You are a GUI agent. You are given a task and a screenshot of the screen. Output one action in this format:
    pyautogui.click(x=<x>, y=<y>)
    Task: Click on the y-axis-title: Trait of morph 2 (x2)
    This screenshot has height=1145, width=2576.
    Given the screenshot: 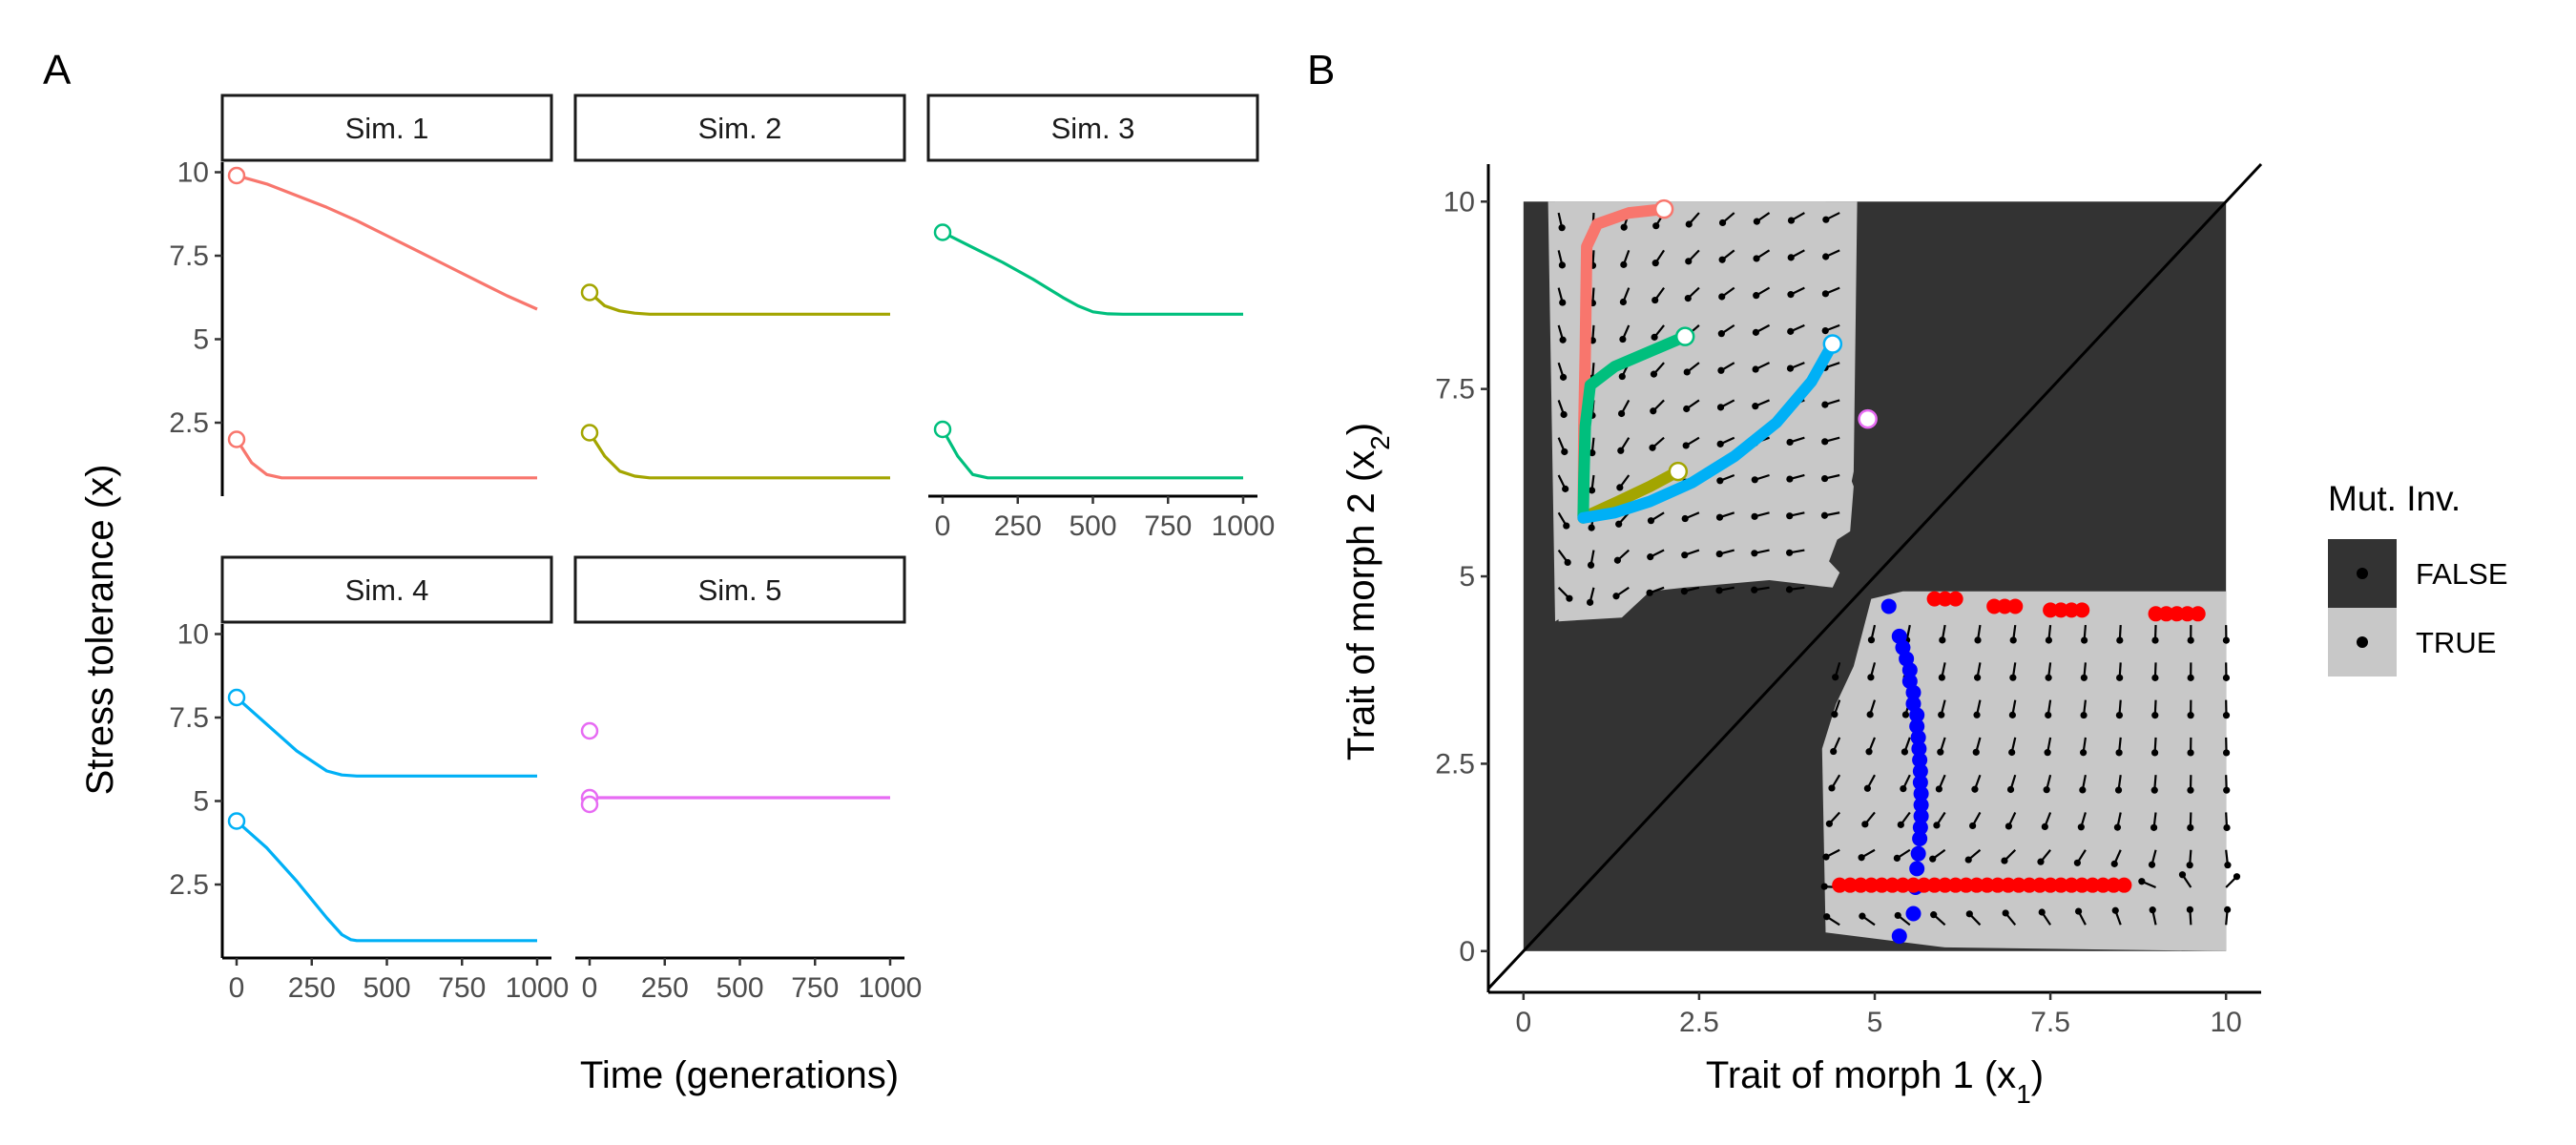 What is the action you would take?
    pyautogui.click(x=1367, y=591)
    